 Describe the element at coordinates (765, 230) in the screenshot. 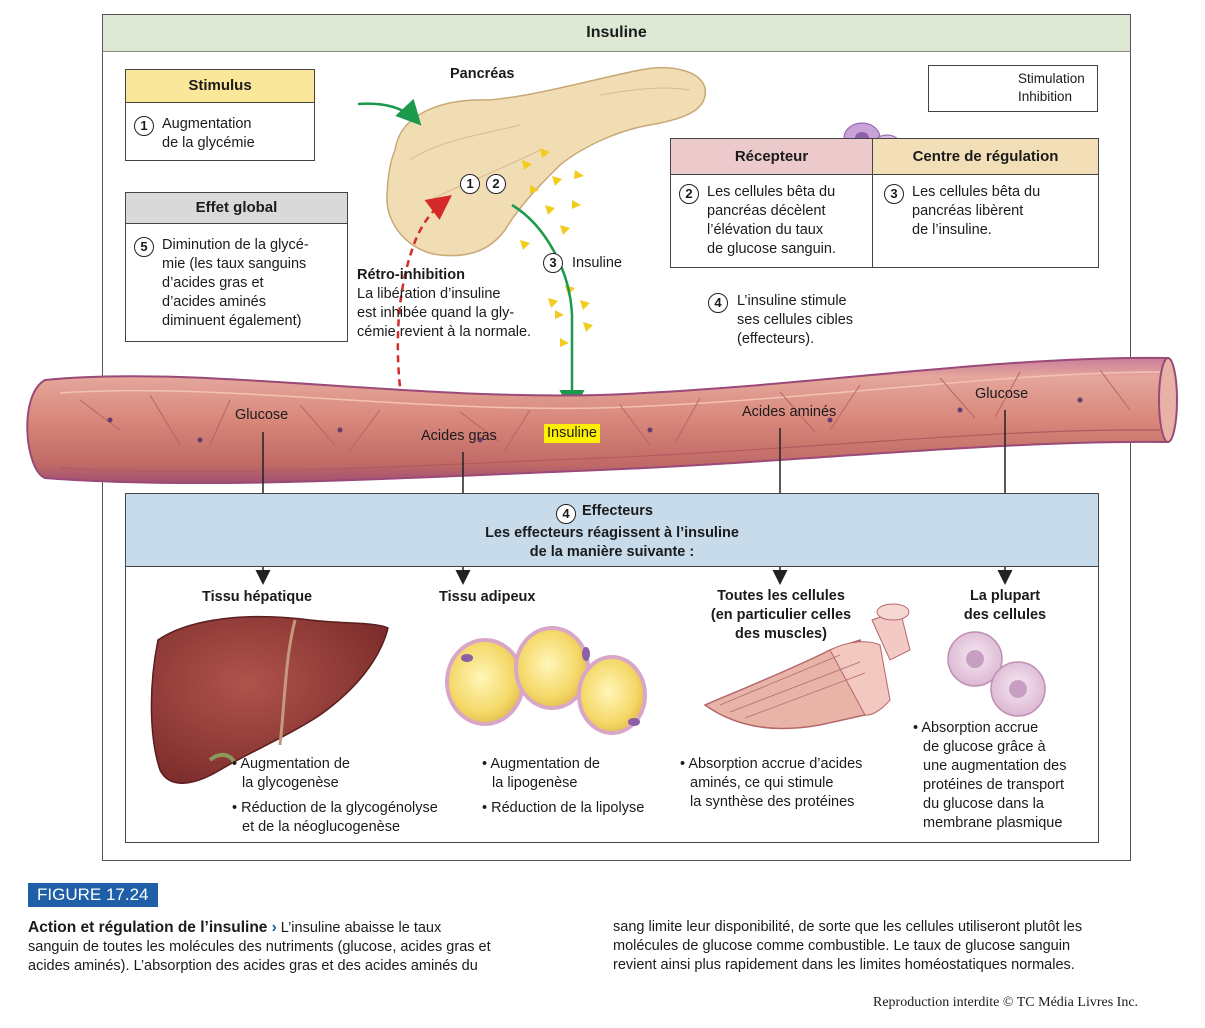

I see `recepteur-l3: l’élévation du taux` at that location.